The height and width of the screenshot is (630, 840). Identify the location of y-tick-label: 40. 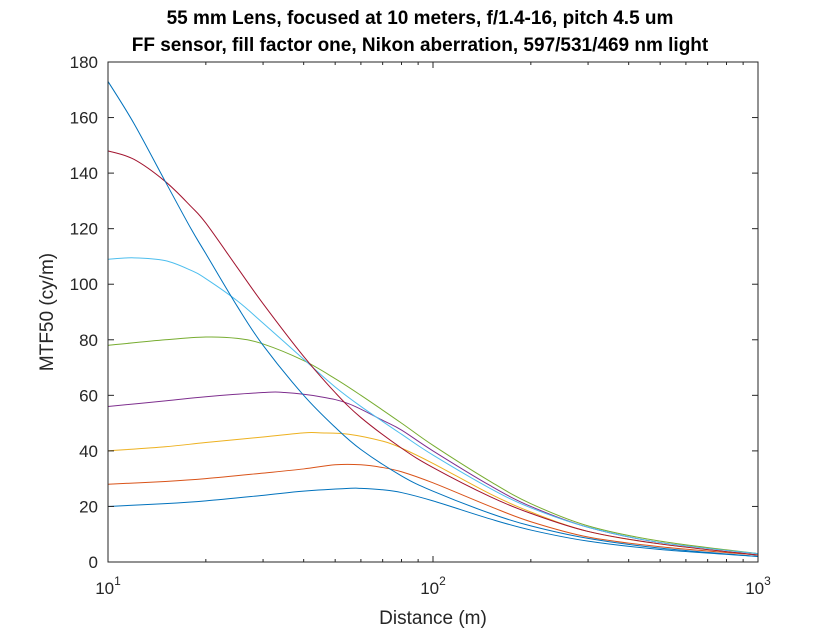
(88, 451).